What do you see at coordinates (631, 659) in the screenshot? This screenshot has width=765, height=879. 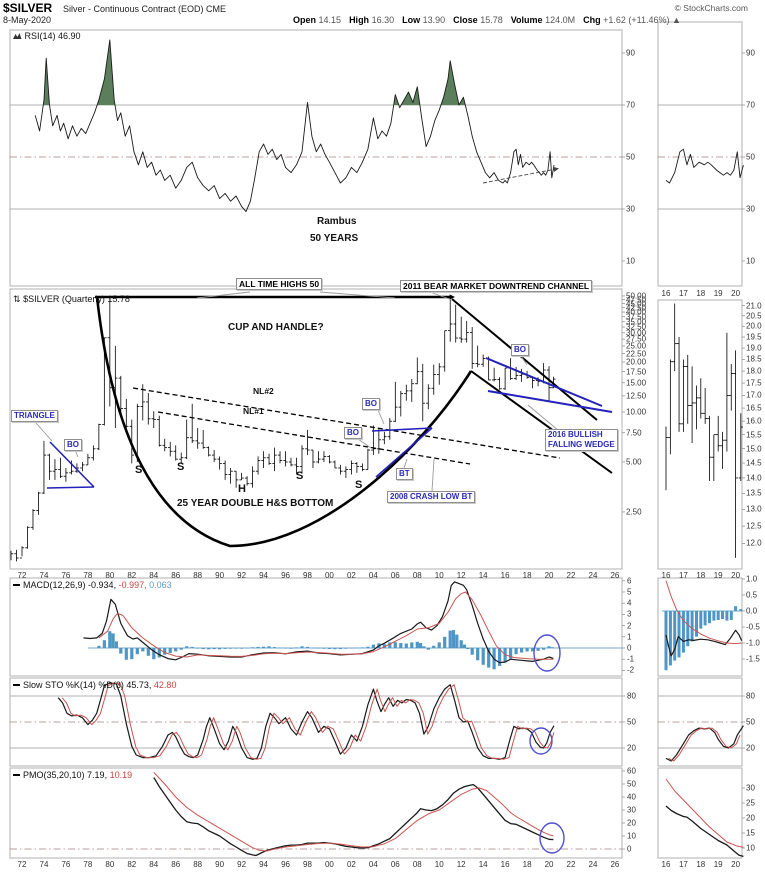 I see `y-axis-label: -1` at bounding box center [631, 659].